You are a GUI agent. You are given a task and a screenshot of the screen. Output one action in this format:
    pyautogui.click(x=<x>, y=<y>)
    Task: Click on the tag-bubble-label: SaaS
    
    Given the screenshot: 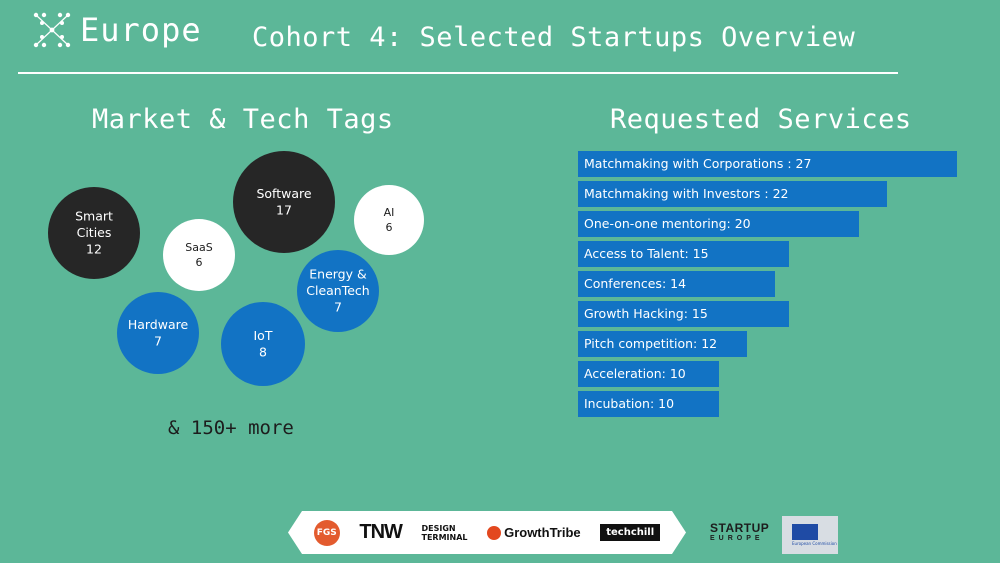 What is the action you would take?
    pyautogui.click(x=198, y=247)
    